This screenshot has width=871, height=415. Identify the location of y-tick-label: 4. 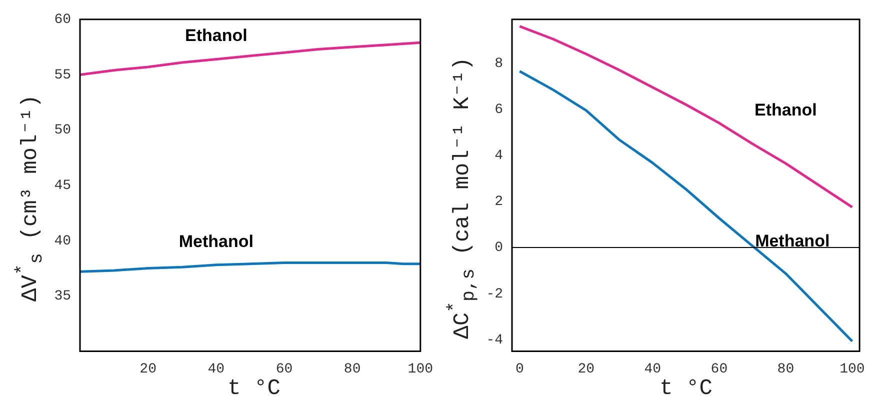
(498, 156).